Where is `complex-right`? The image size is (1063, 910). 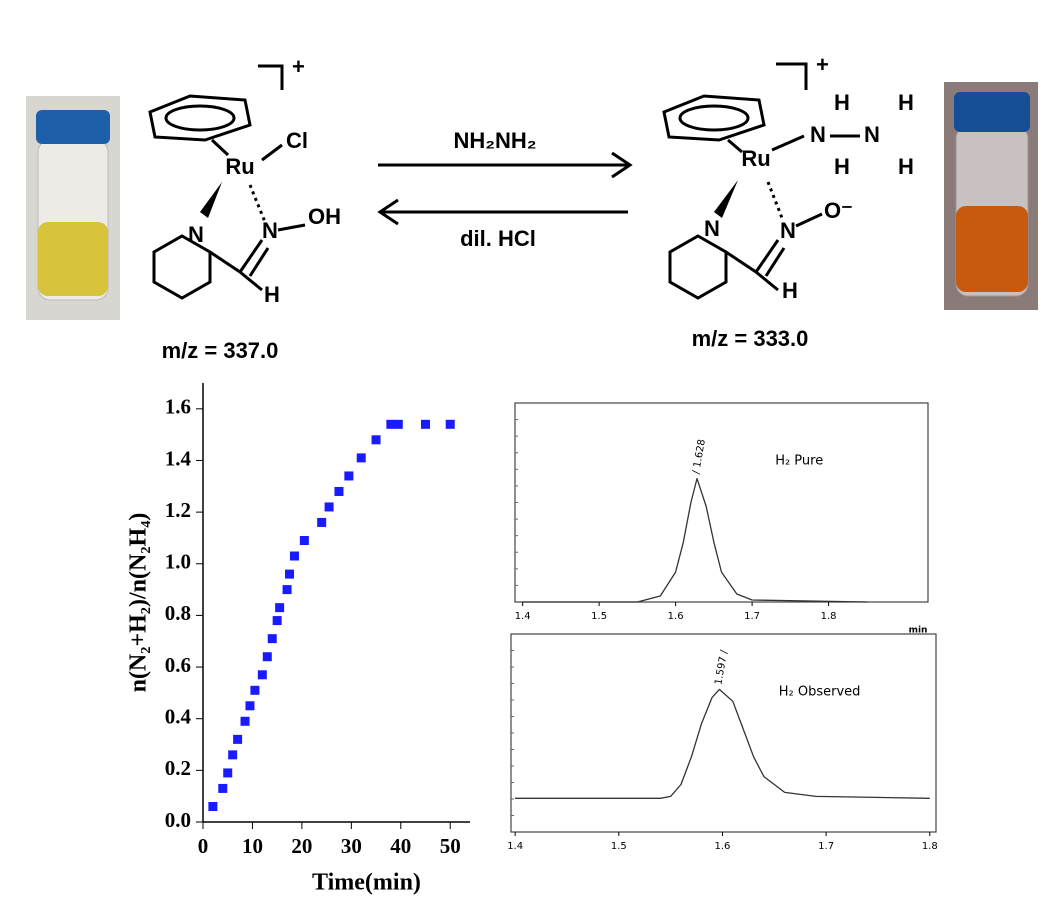 complex-right is located at coordinates (761, 181).